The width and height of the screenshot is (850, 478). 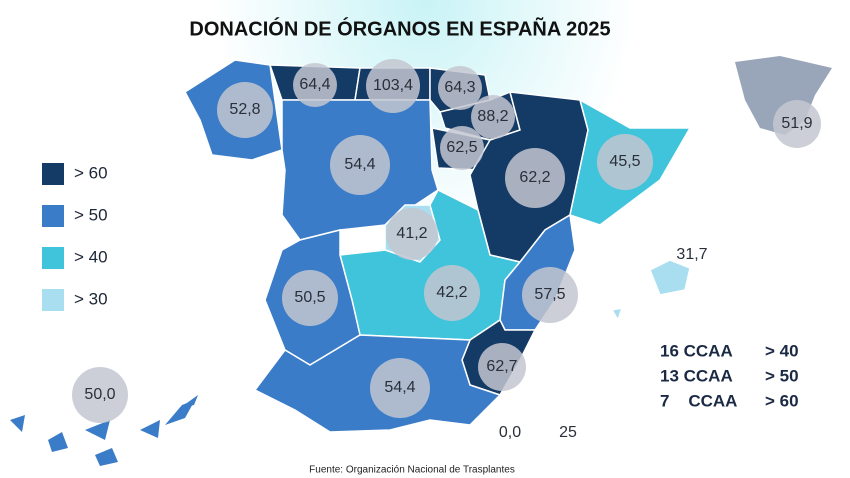 What do you see at coordinates (783, 95) in the screenshot?
I see `inset-spain` at bounding box center [783, 95].